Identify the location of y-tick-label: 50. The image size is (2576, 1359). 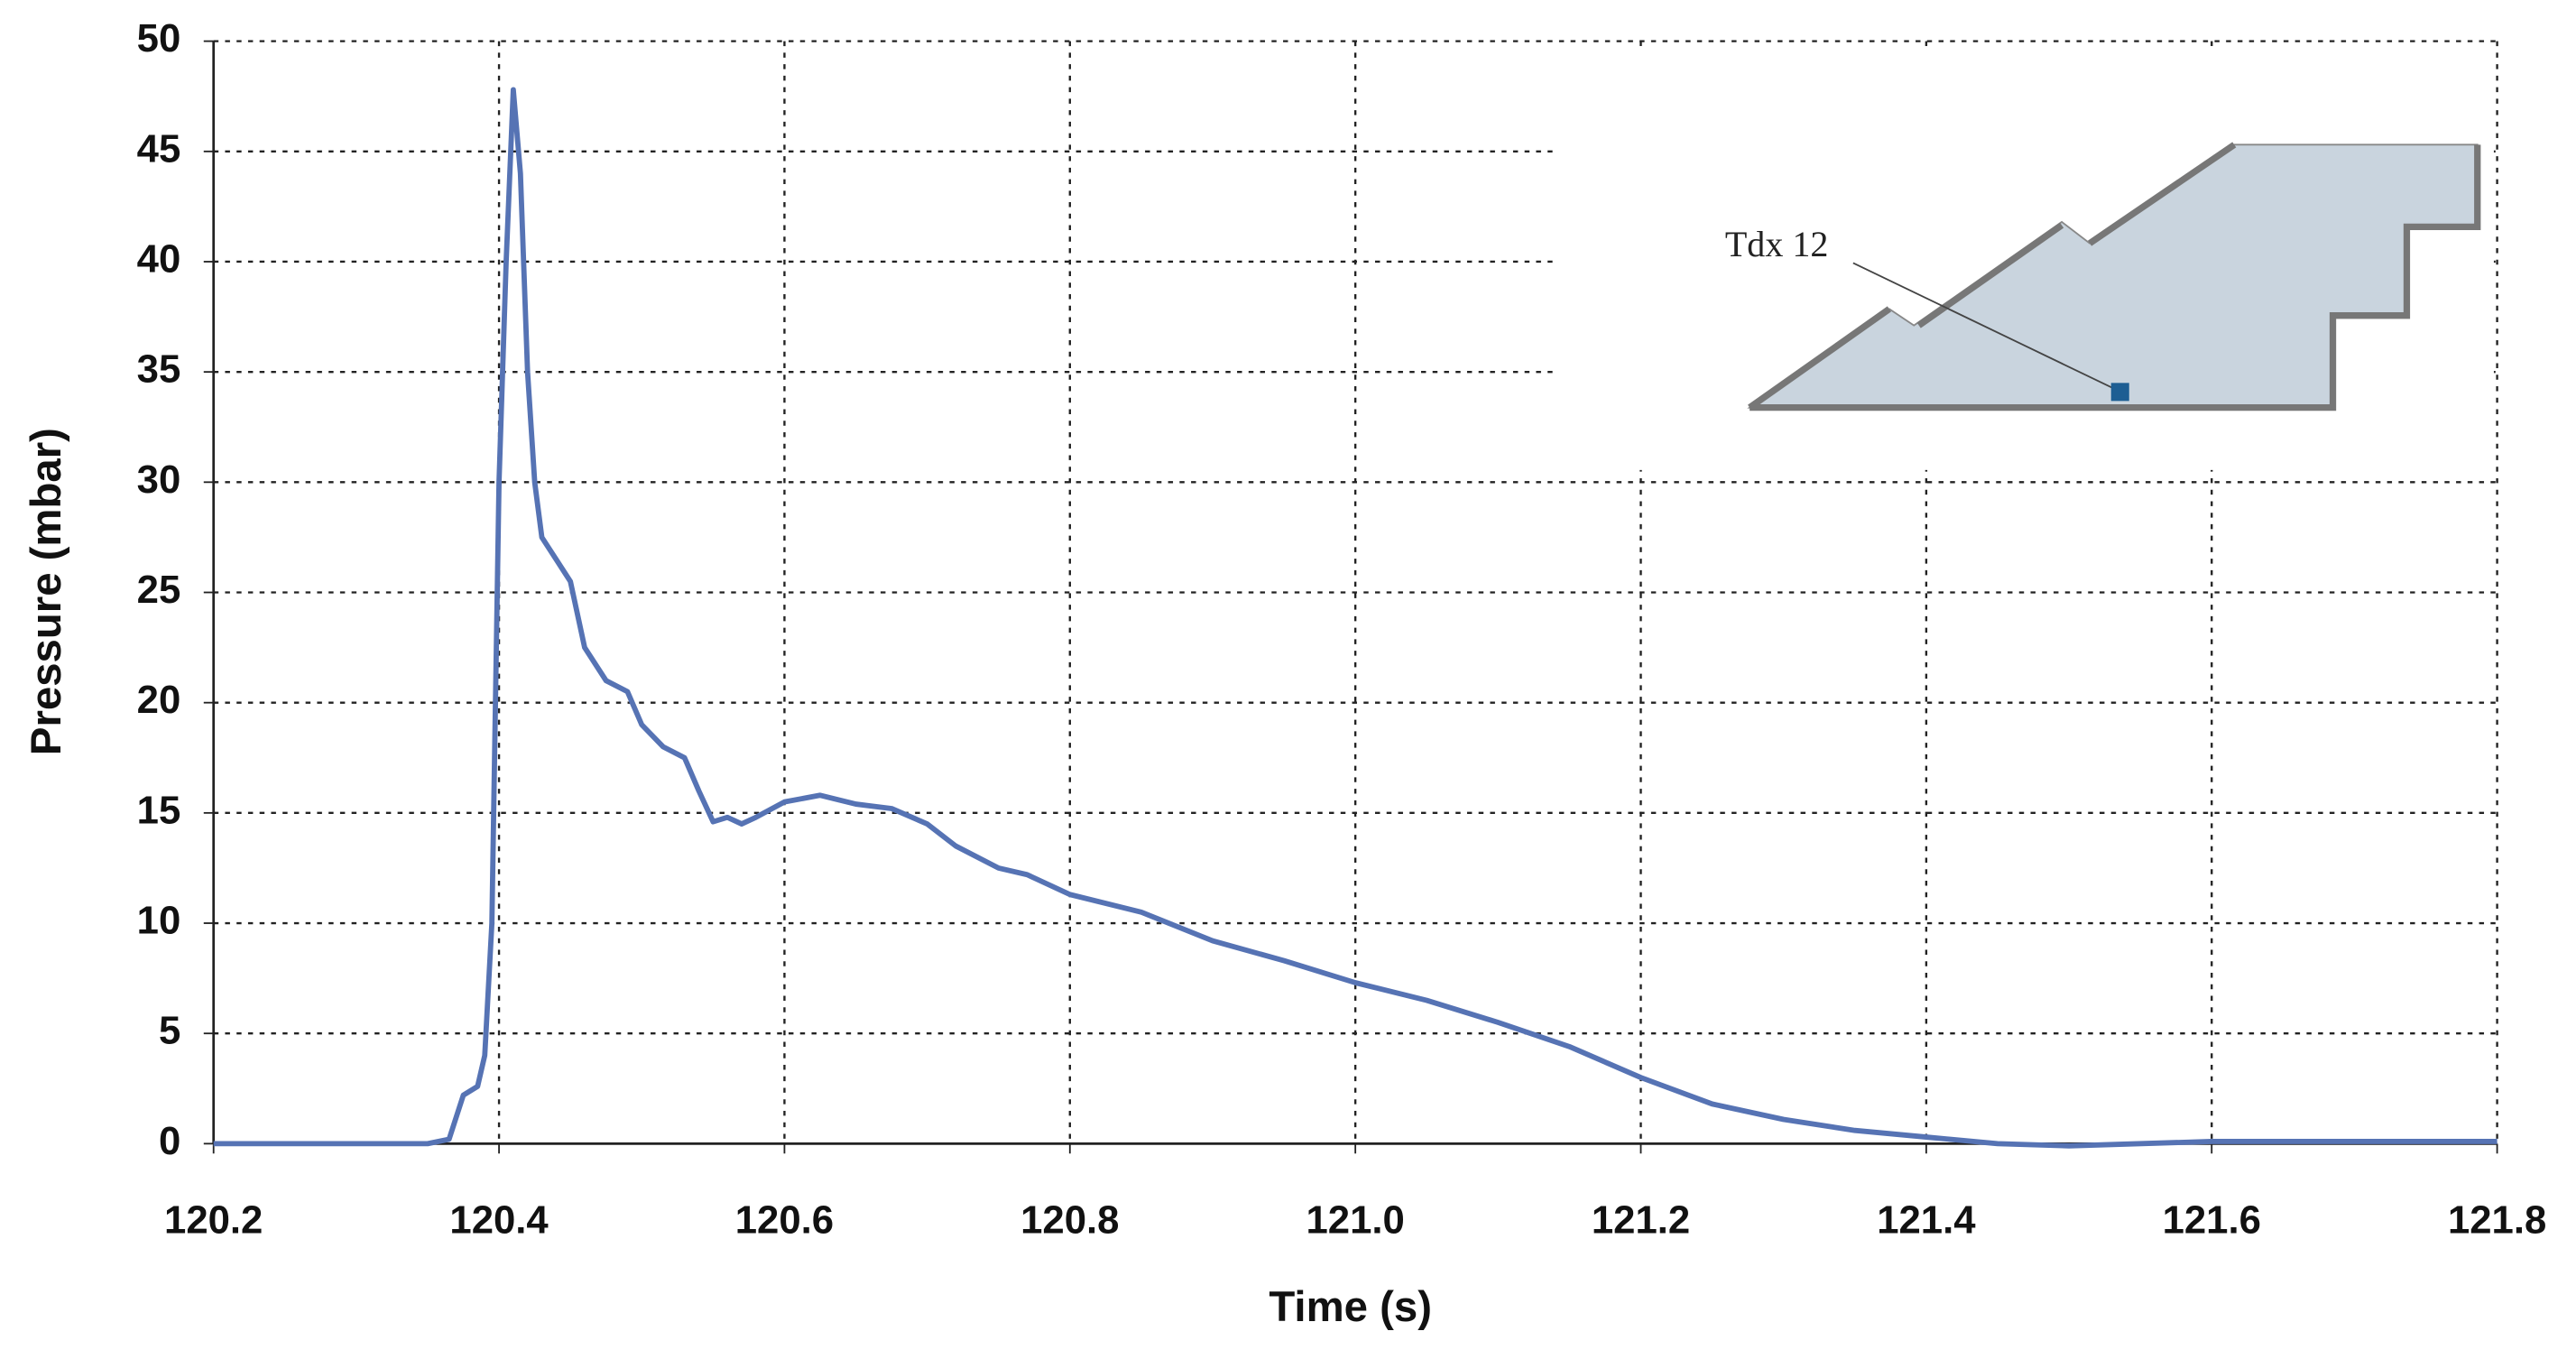
(159, 38).